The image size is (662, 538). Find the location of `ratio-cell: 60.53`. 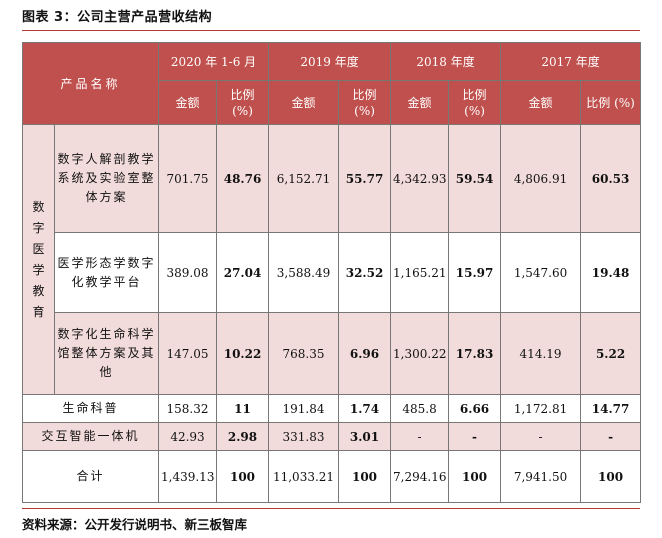

ratio-cell: 60.53 is located at coordinates (611, 178).